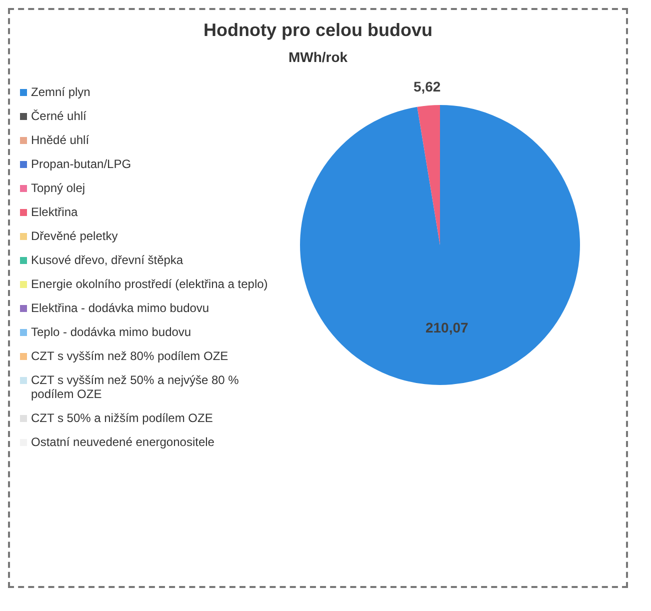  I want to click on chart-subtitle: MWh/rok, so click(318, 57).